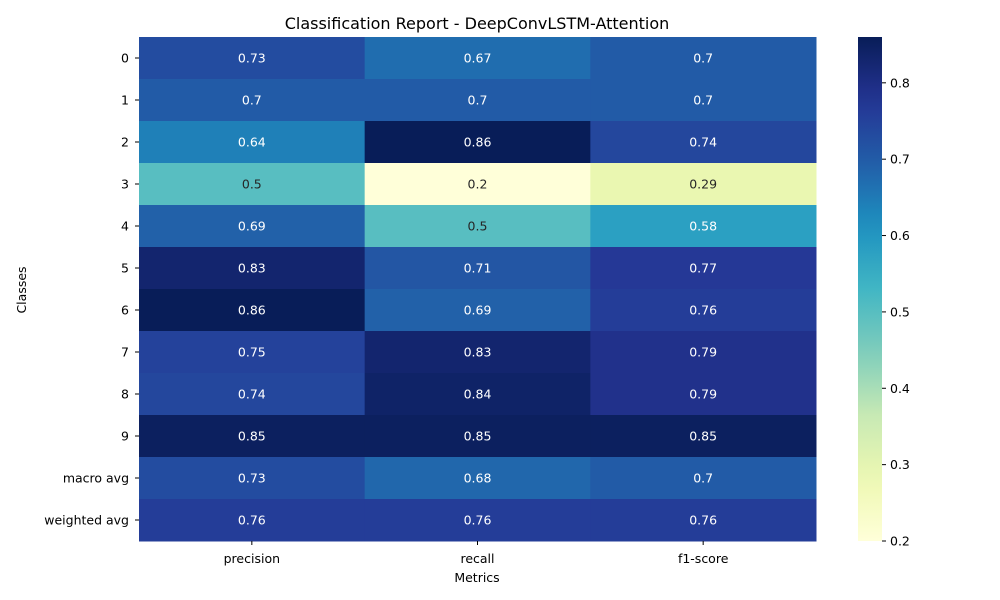  I want to click on y-tick-label: 8, so click(125, 394).